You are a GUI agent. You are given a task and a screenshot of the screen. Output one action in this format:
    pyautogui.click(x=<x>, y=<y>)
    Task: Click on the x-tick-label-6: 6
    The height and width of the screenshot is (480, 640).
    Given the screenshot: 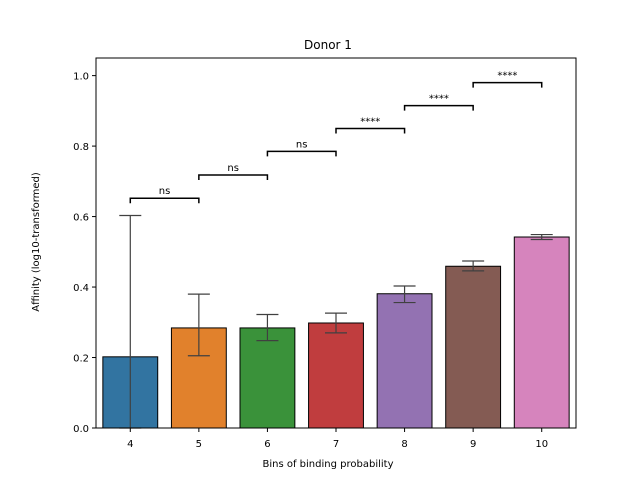 What is the action you would take?
    pyautogui.click(x=267, y=444)
    